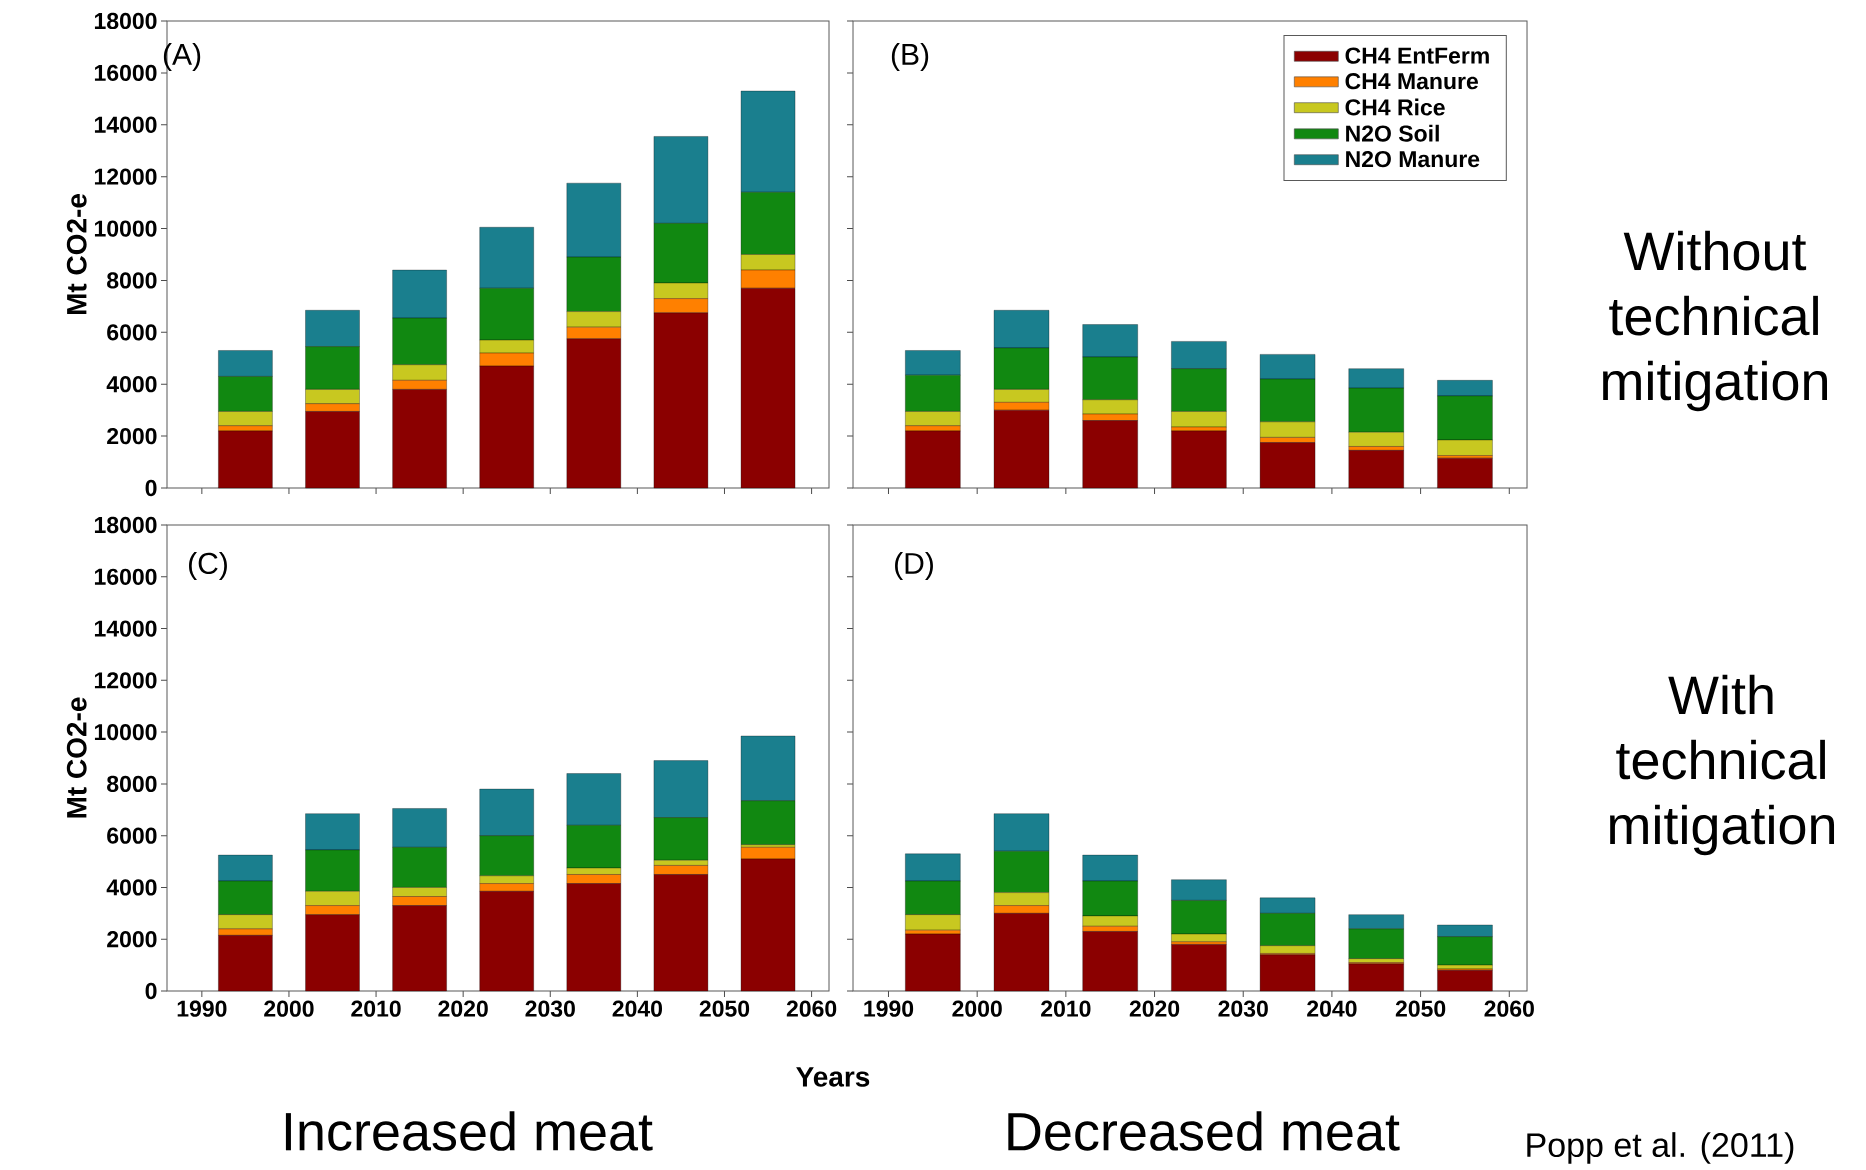 The height and width of the screenshot is (1170, 1866). What do you see at coordinates (914, 566) in the screenshot?
I see `annotation: (D)` at bounding box center [914, 566].